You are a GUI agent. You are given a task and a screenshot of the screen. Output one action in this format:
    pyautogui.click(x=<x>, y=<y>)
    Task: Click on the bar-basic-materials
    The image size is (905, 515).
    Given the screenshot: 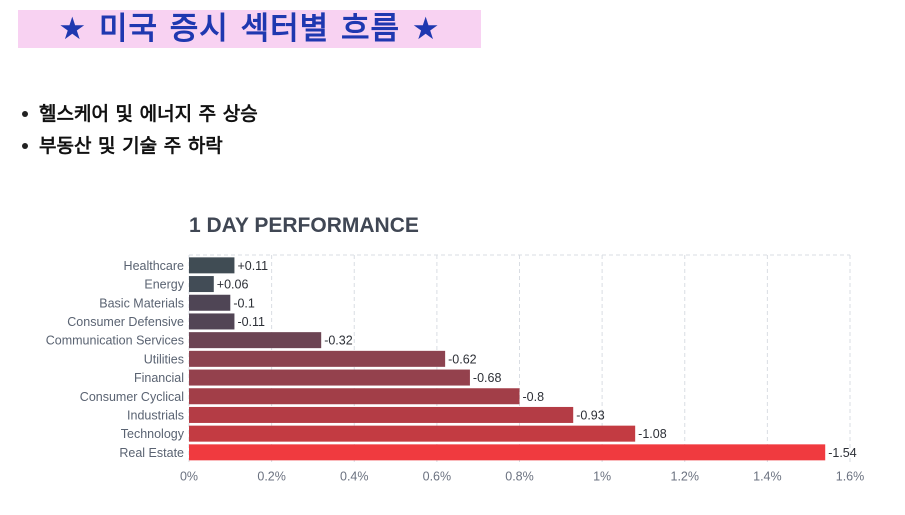 What is the action you would take?
    pyautogui.click(x=210, y=302)
    